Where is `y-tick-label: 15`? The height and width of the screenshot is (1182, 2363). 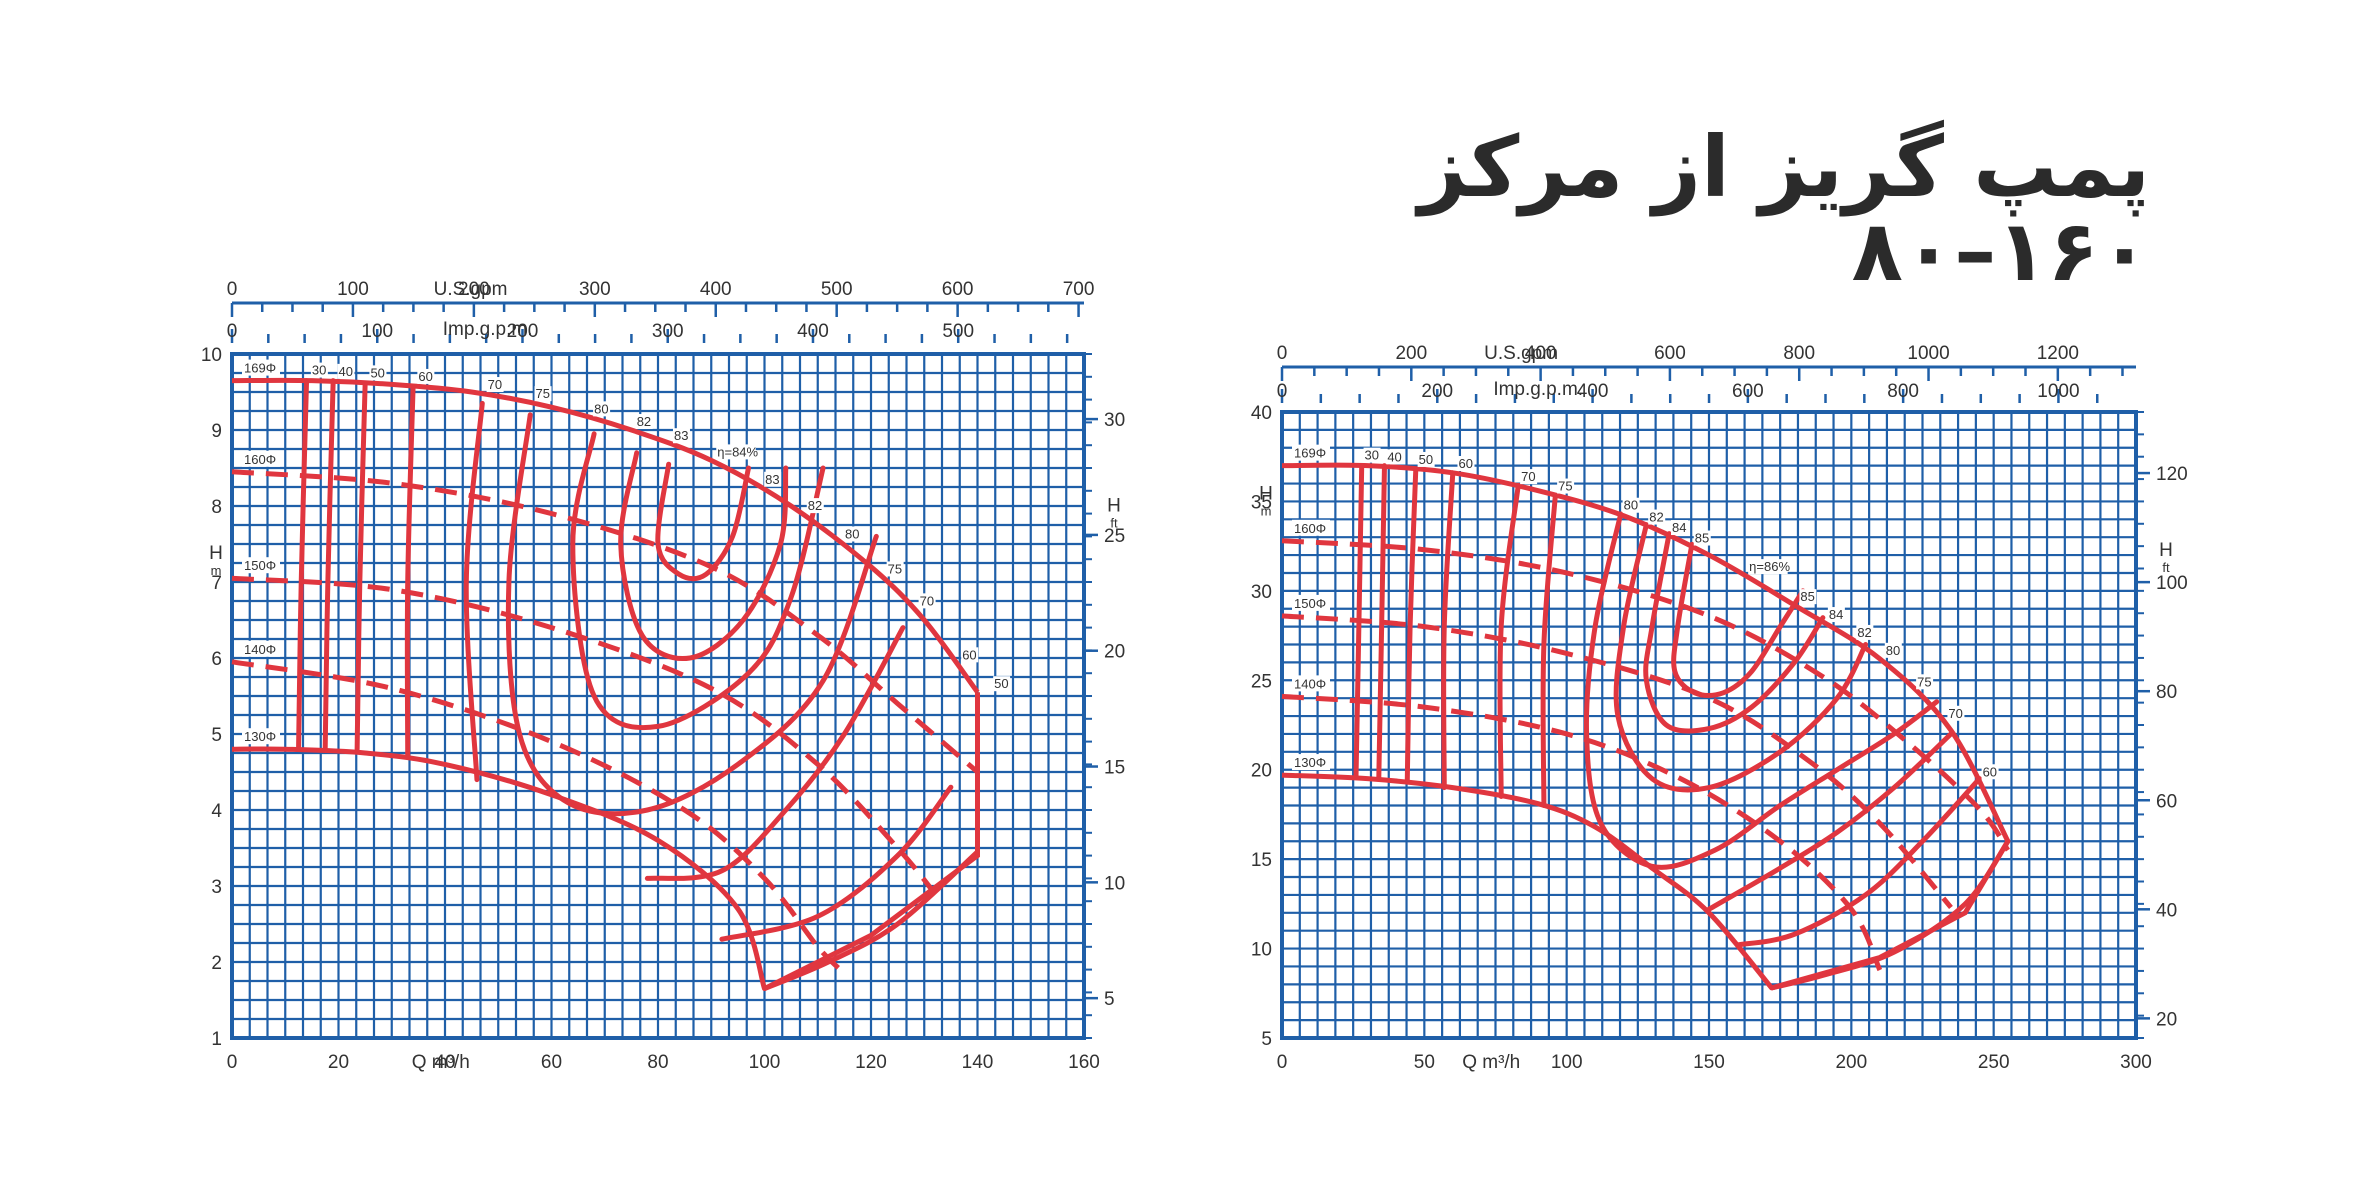
y-tick-label: 15 is located at coordinates (1261, 860).